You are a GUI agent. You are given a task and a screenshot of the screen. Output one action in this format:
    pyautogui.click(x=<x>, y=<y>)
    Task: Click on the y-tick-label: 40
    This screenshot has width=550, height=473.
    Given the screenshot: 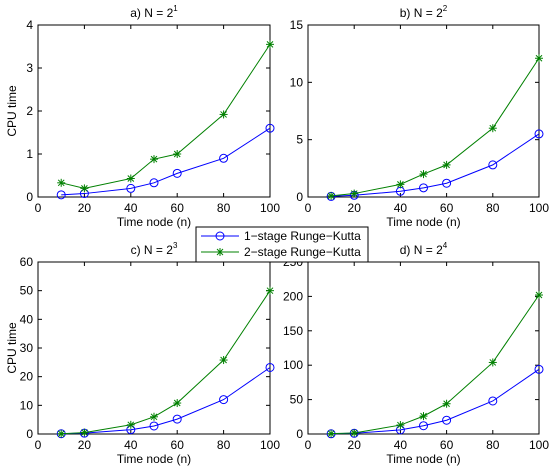 What is the action you would take?
    pyautogui.click(x=27, y=319)
    